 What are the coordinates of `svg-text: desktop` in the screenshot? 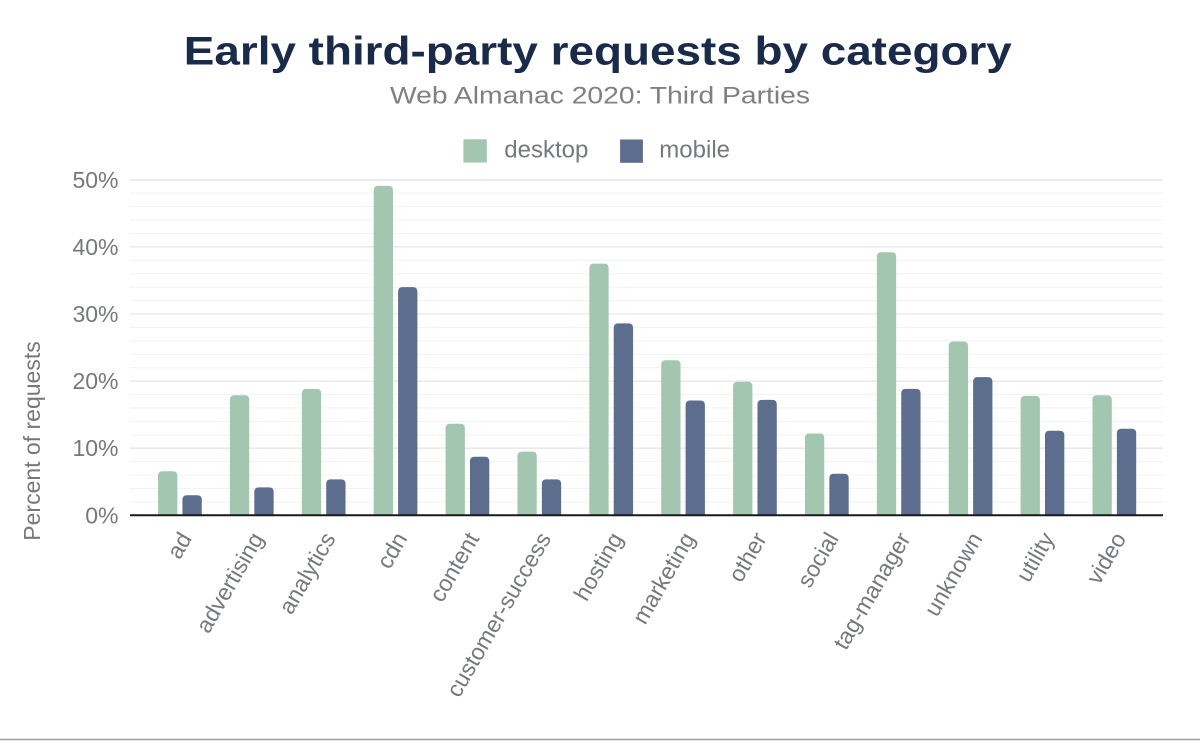 It's located at (546, 150).